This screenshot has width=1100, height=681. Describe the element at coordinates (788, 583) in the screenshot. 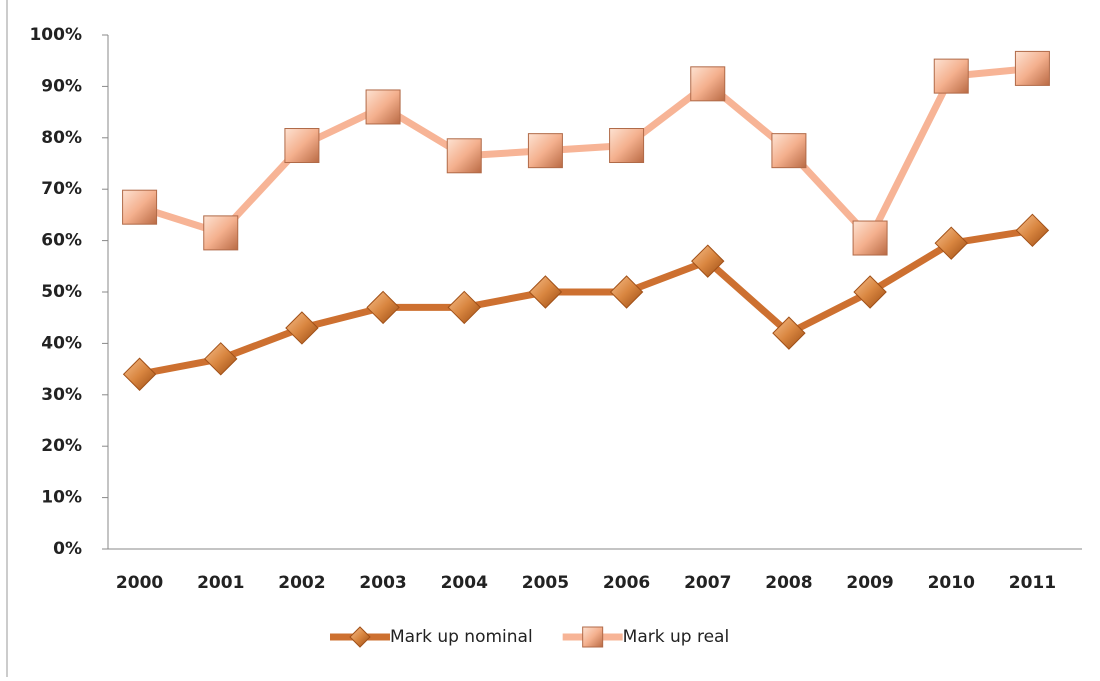

I see `x-tick-label: 2008` at that location.